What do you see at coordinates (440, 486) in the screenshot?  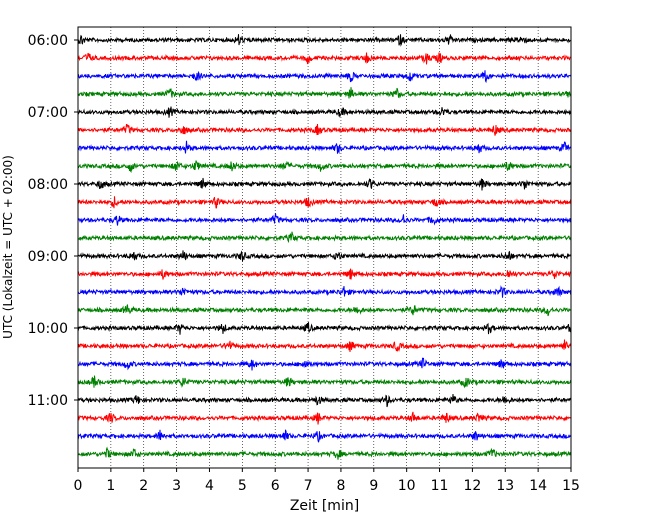 I see `x-tick-label: 11` at bounding box center [440, 486].